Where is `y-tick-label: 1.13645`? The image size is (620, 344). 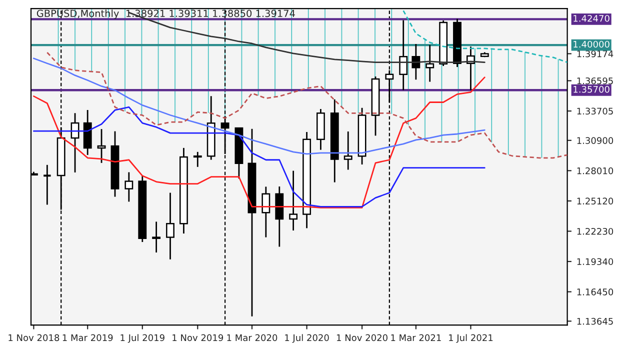
y-tick-label: 1.13645 is located at coordinates (595, 321).